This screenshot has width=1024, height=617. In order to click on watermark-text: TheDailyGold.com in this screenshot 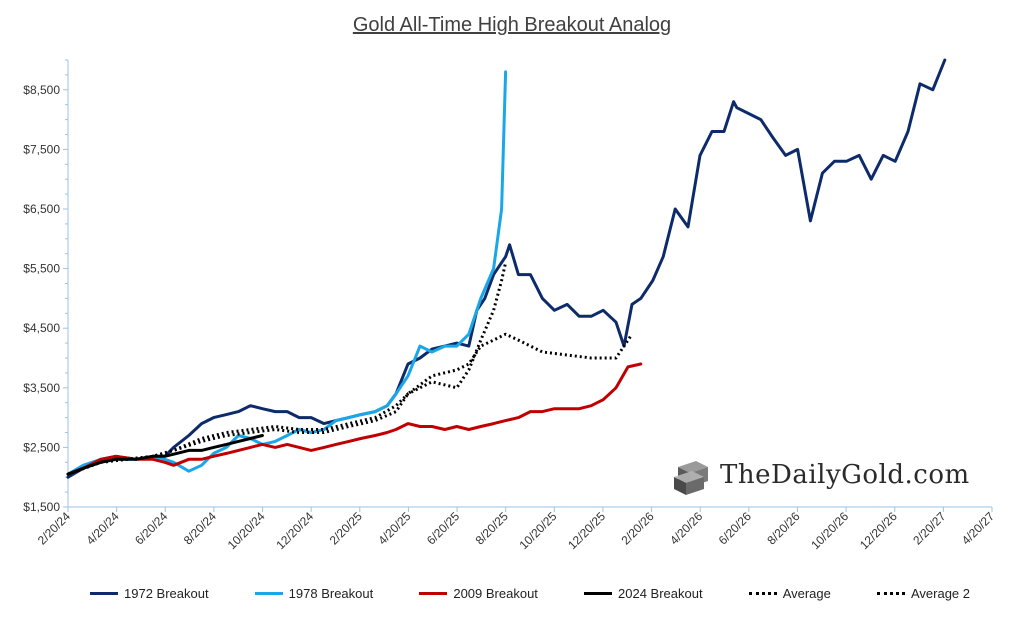, I will do `click(845, 475)`.